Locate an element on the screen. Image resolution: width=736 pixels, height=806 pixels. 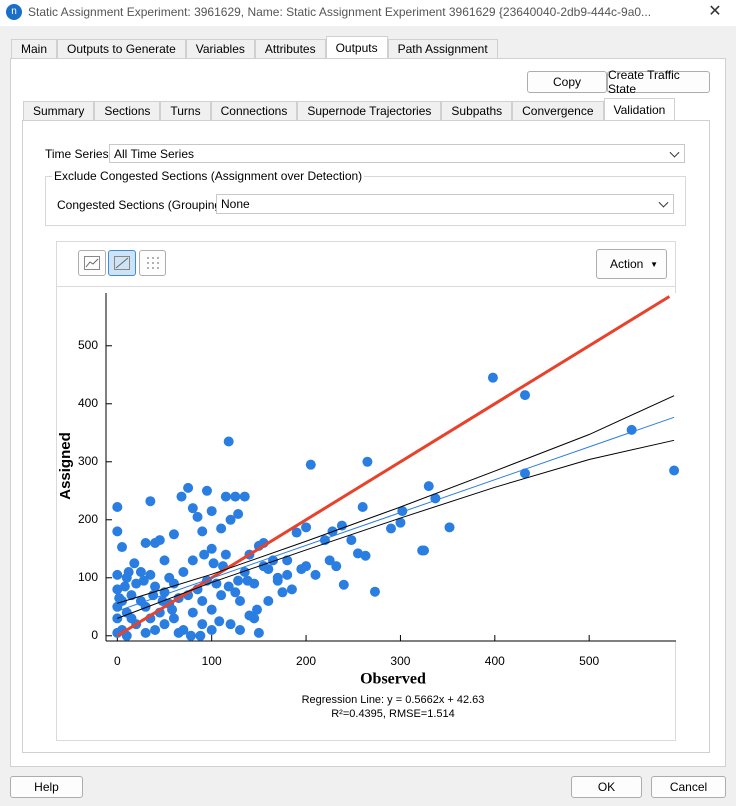
grid-view-button is located at coordinates (152, 263).